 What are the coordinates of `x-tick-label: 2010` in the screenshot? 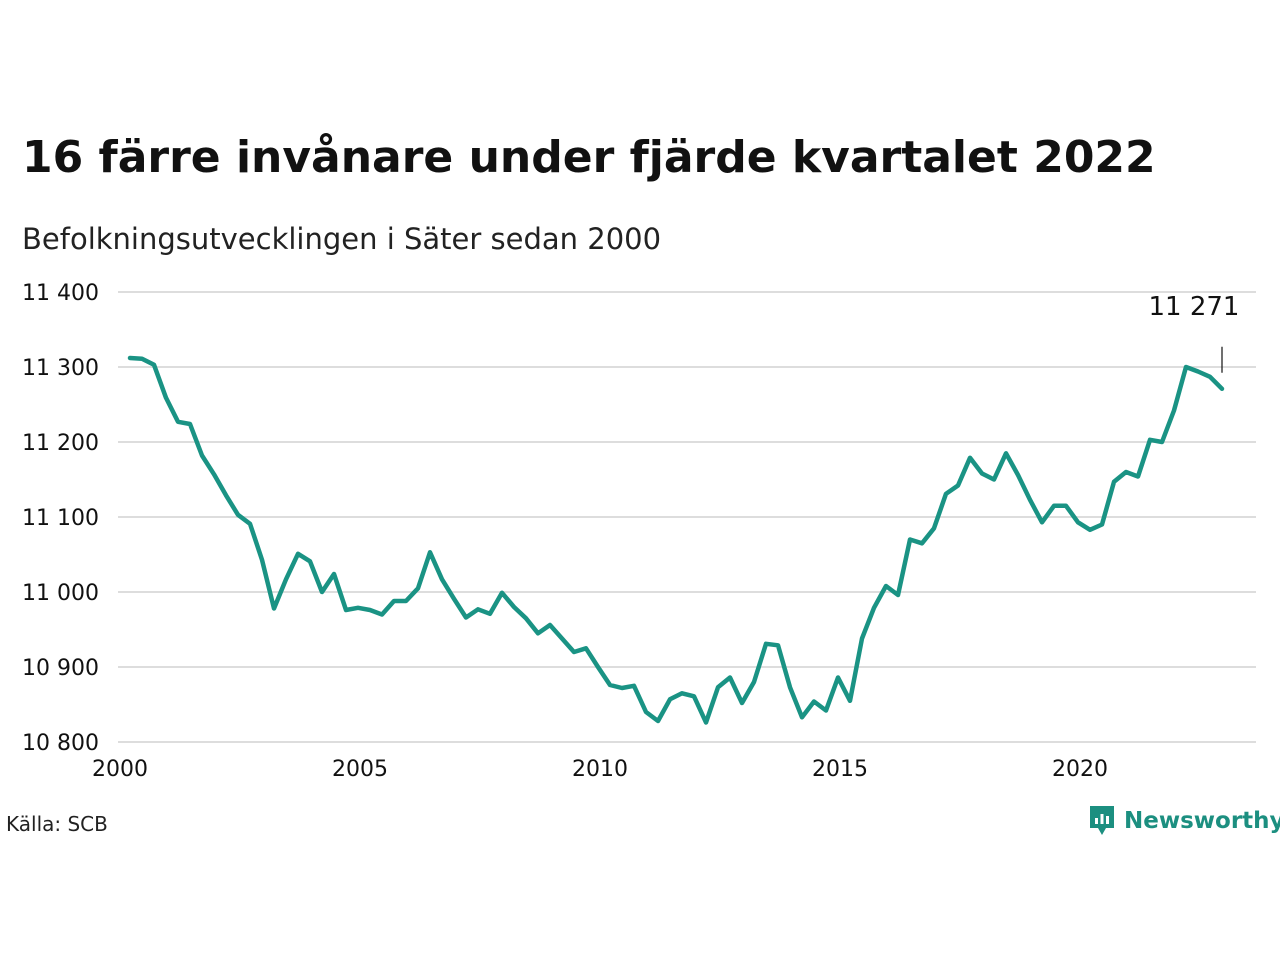 It's located at (600, 769).